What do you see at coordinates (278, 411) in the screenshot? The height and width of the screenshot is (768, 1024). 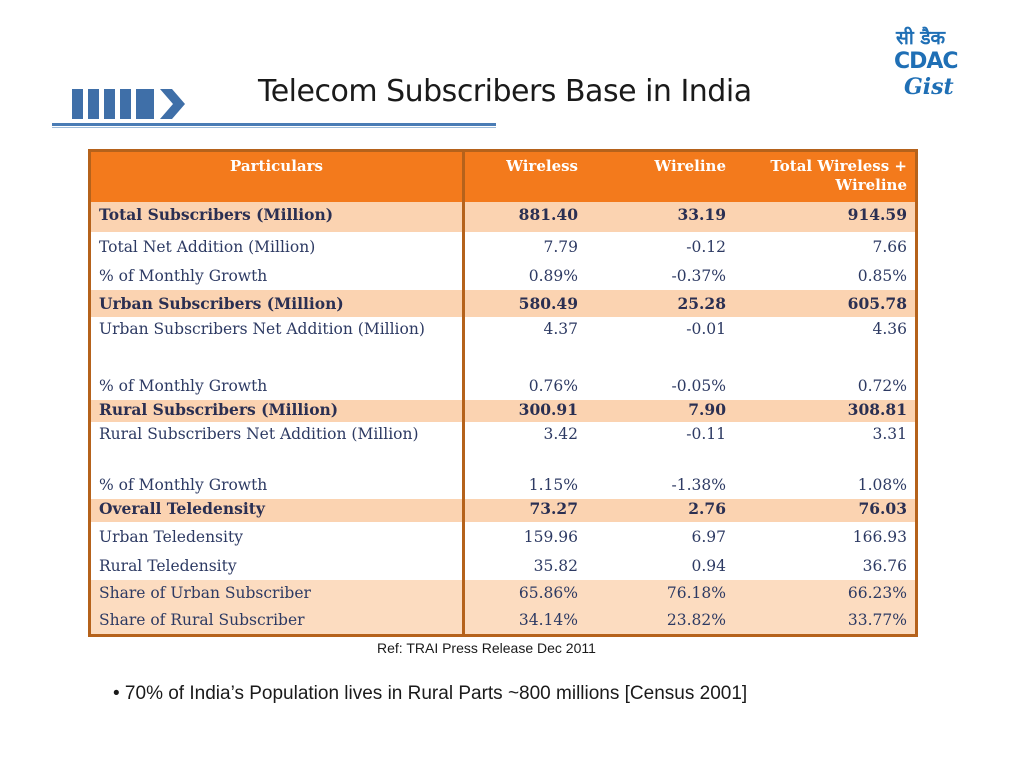 I see `row-label: Rural Subscribers (Million)` at bounding box center [278, 411].